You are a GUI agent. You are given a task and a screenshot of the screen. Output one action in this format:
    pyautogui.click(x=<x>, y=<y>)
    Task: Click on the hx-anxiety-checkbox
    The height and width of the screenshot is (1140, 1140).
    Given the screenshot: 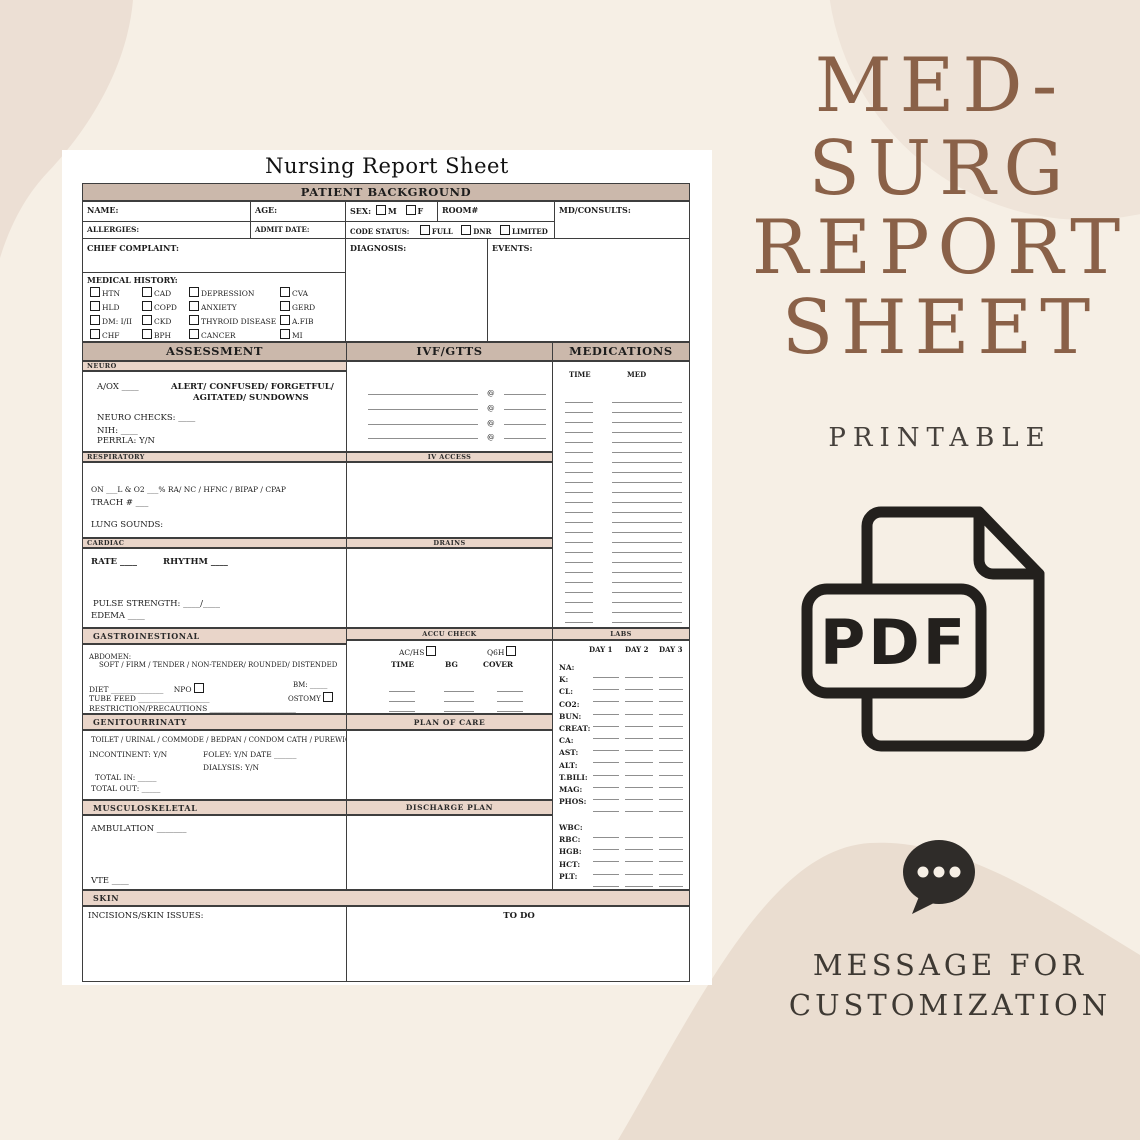 What is the action you would take?
    pyautogui.click(x=194, y=306)
    